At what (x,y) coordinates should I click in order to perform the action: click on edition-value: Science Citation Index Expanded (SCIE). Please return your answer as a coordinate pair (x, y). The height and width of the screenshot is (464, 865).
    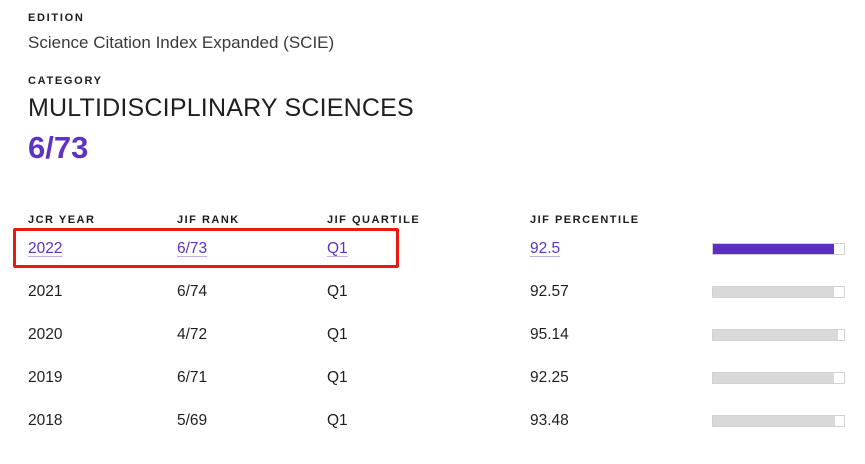
    Looking at the image, I should click on (181, 42).